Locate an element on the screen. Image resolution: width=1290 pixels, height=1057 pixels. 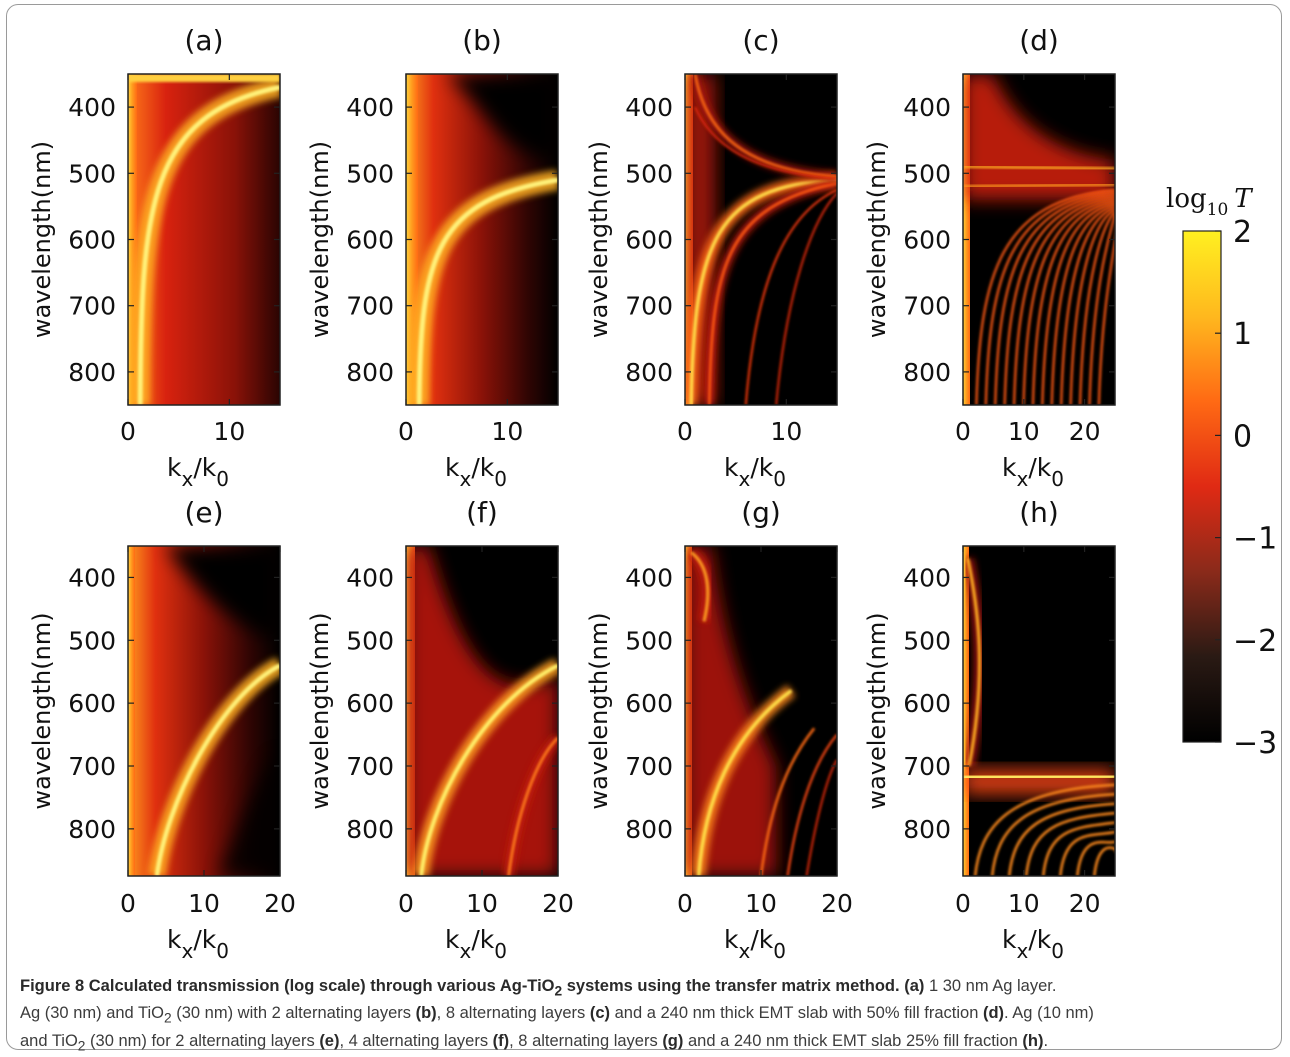
panel-title: (f) is located at coordinates (482, 512).